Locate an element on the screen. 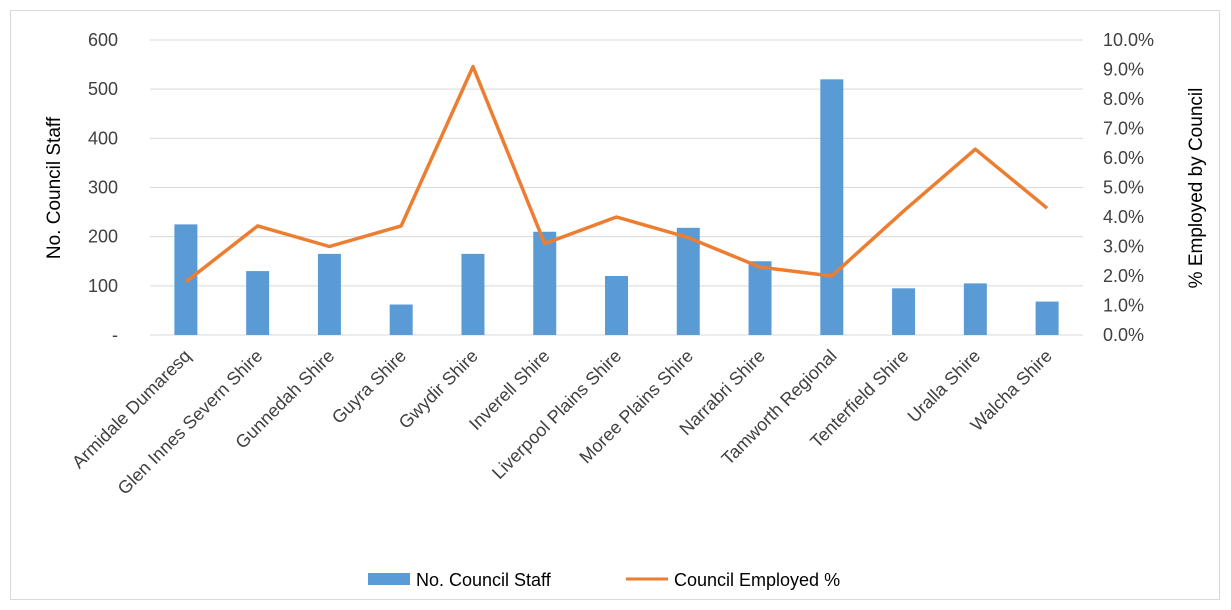 The height and width of the screenshot is (610, 1231). category-label: Liverpool Plains Shire is located at coordinates (556, 414).